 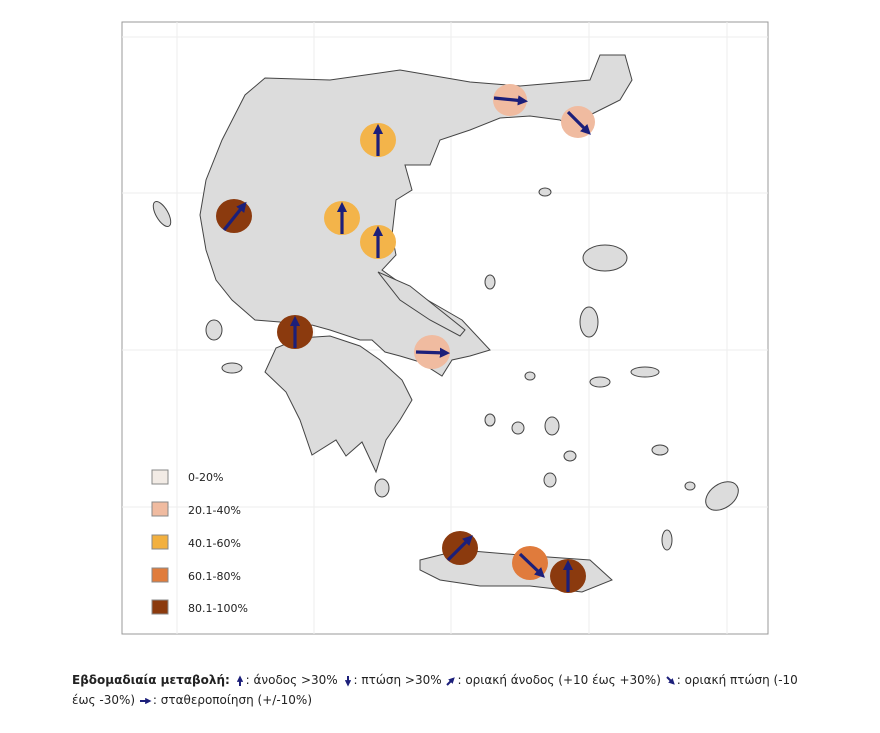 What do you see at coordinates (218, 608) in the screenshot?
I see `legend-label: 80.1-100%` at bounding box center [218, 608].